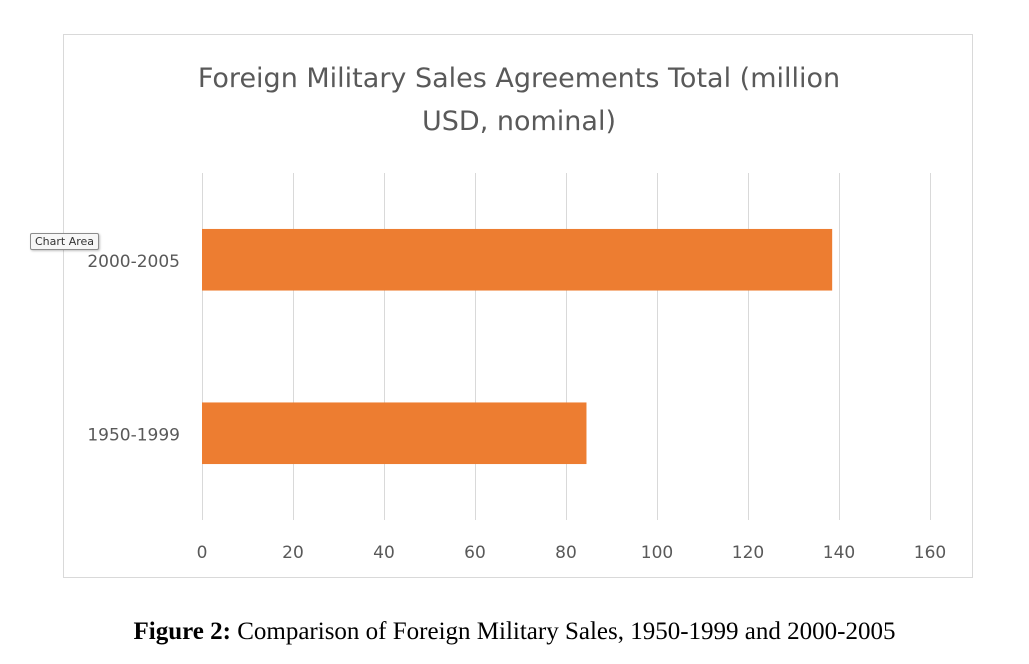 The height and width of the screenshot is (664, 1029). What do you see at coordinates (657, 553) in the screenshot?
I see `x-tick-label: 100` at bounding box center [657, 553].